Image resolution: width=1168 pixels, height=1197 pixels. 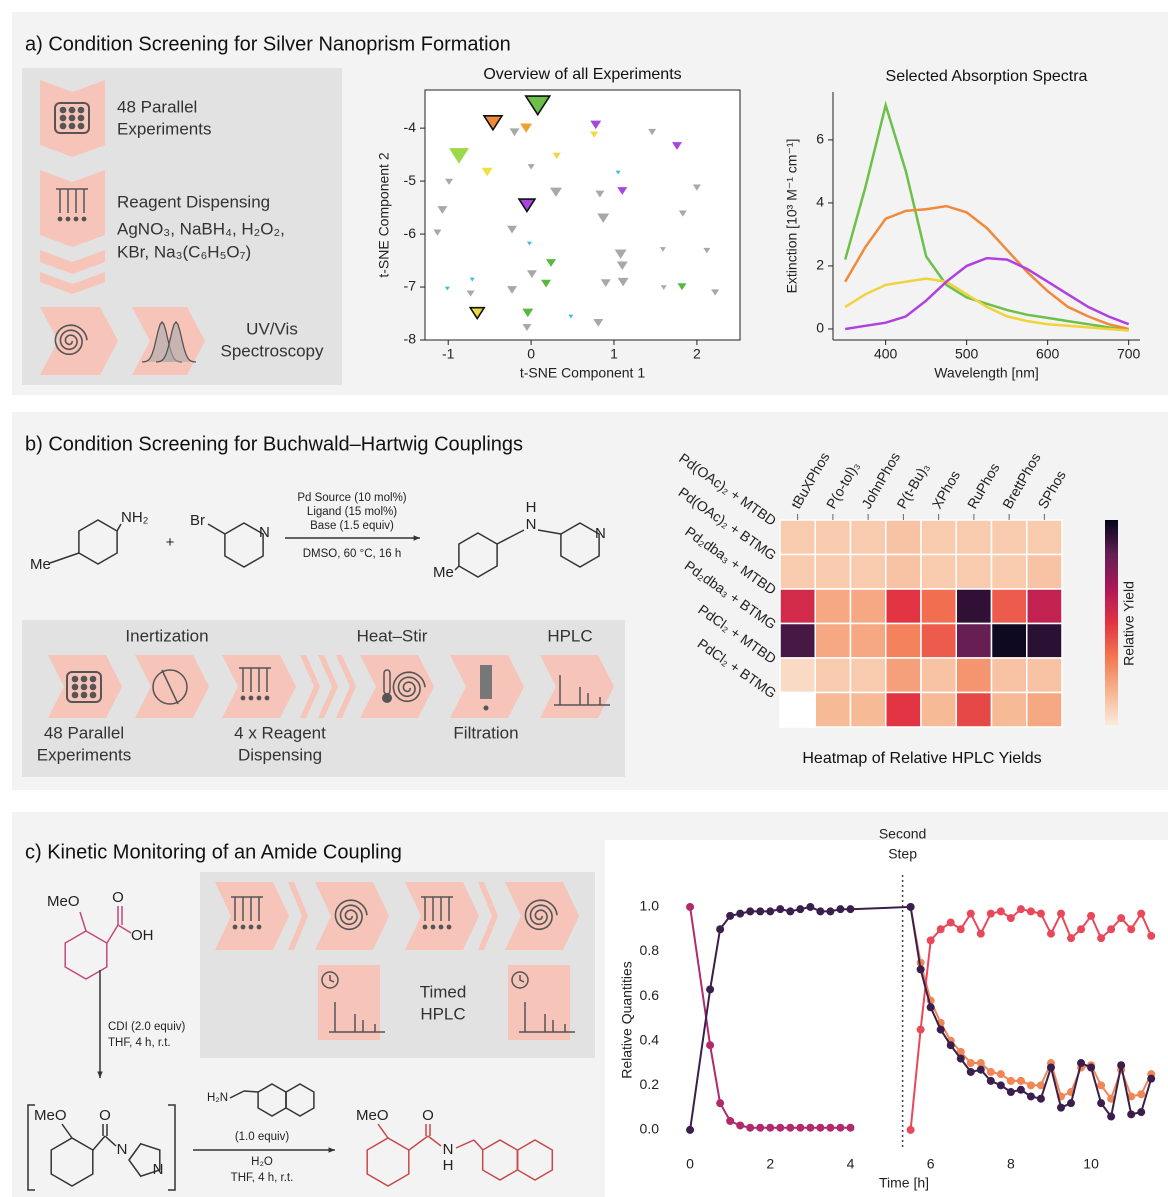 I want to click on x-tick-label: 0, so click(x=531, y=354).